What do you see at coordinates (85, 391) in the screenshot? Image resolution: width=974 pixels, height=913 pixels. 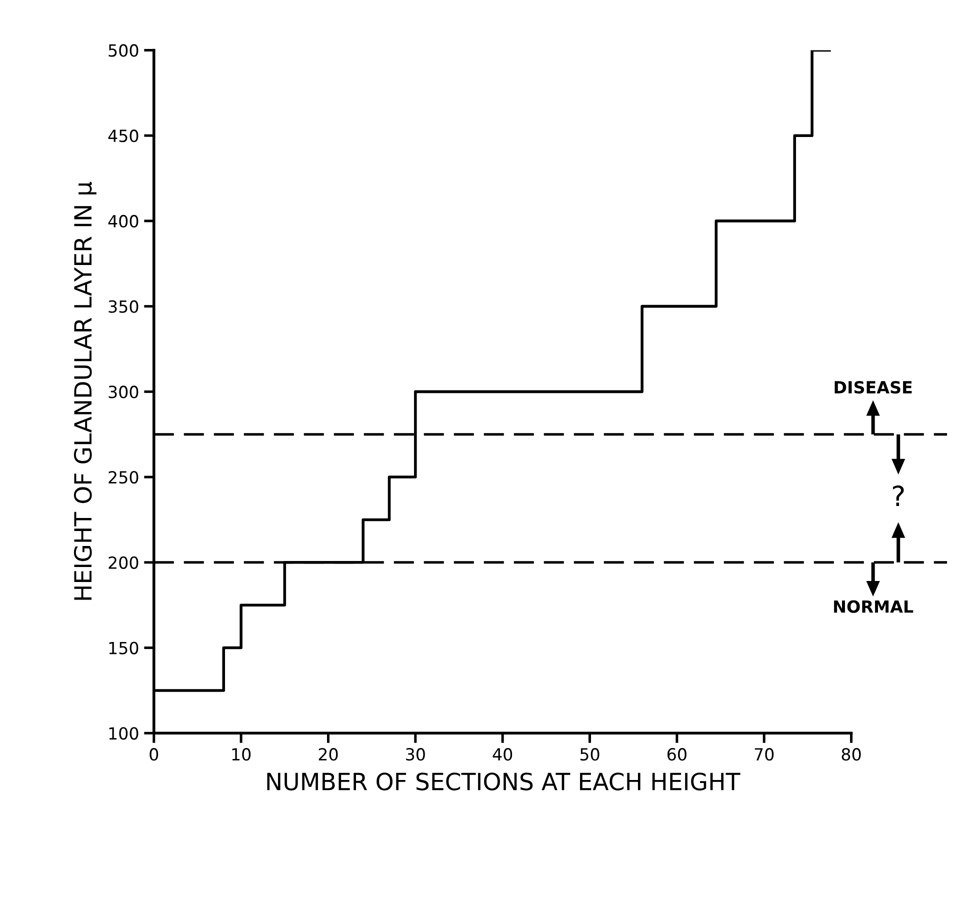 I see `y-axis-title: HEIGHT OF GLANDULAR LAYER IN μ` at bounding box center [85, 391].